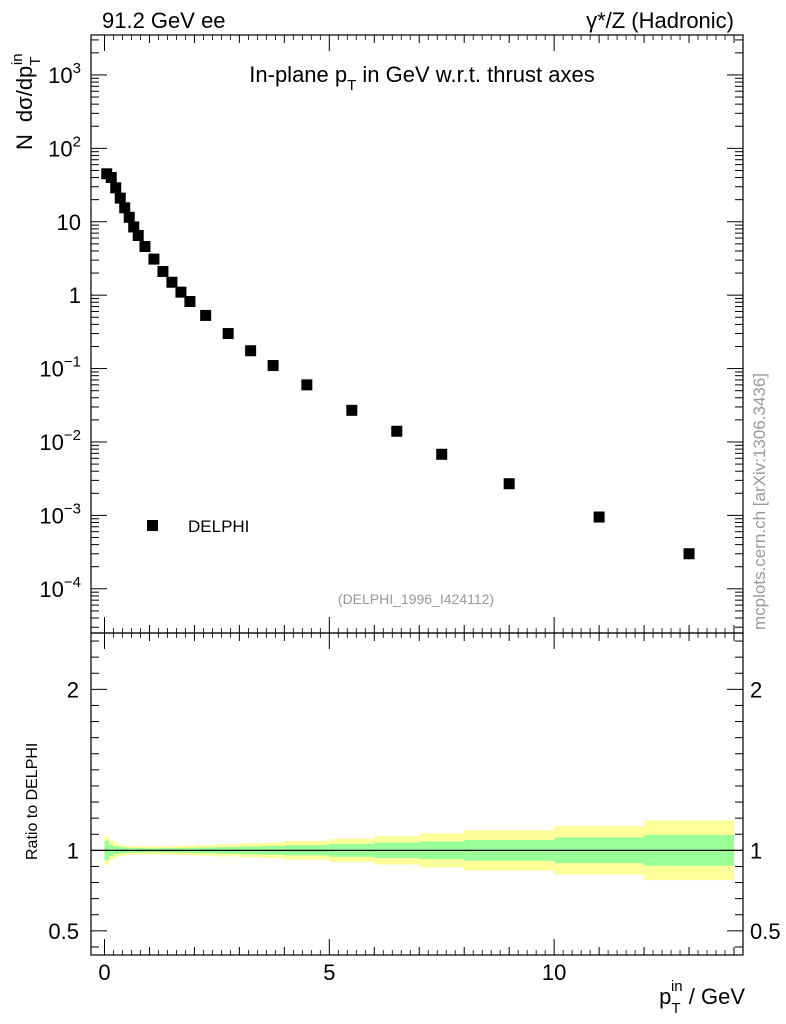  I want to click on side-credit-label: mcplots.cern.ch [arXiv:1306.3436], so click(759, 501).